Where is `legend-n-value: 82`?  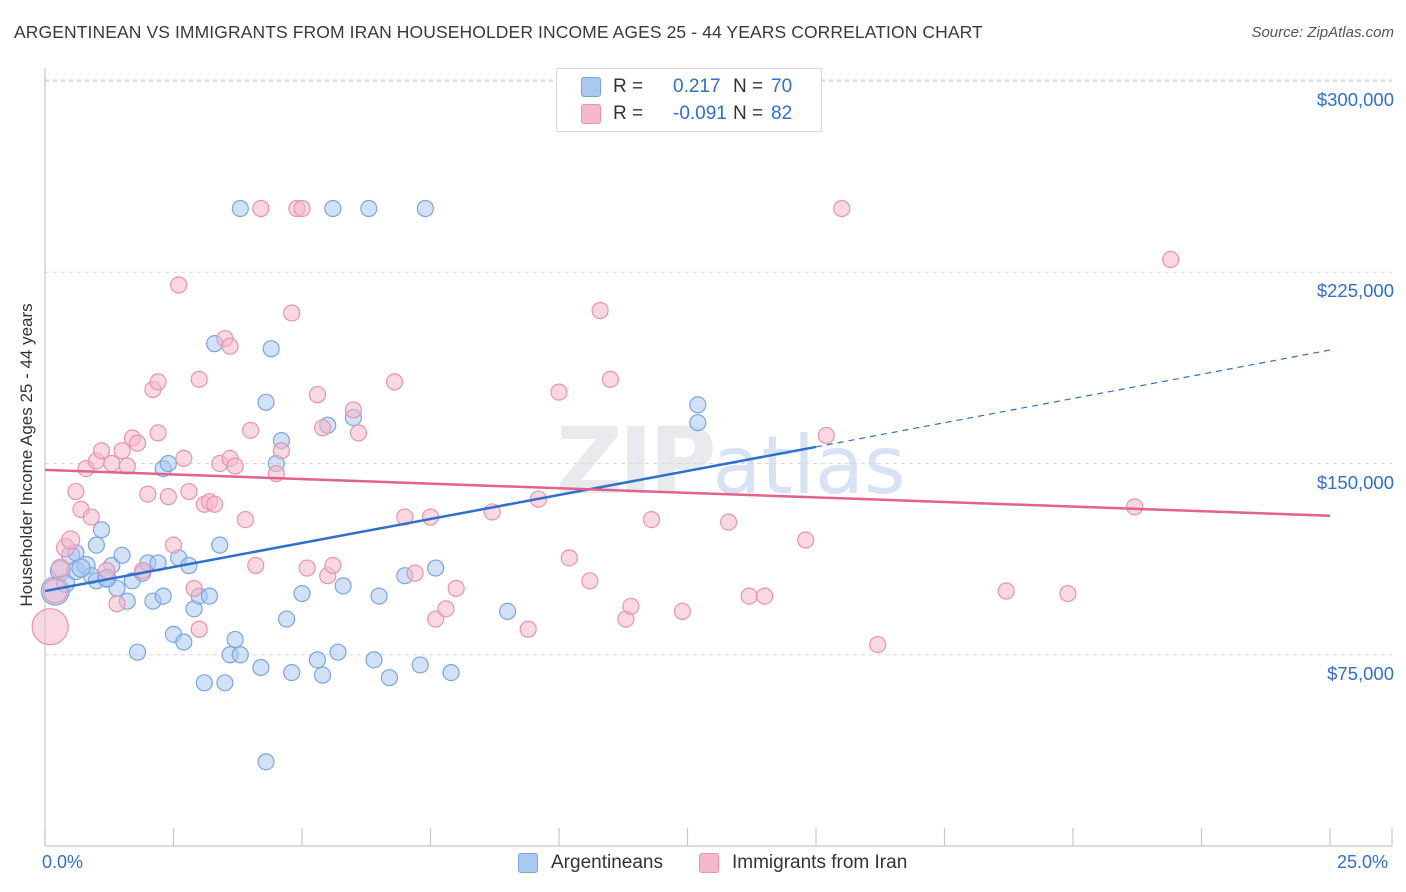 legend-n-value: 82 is located at coordinates (782, 113).